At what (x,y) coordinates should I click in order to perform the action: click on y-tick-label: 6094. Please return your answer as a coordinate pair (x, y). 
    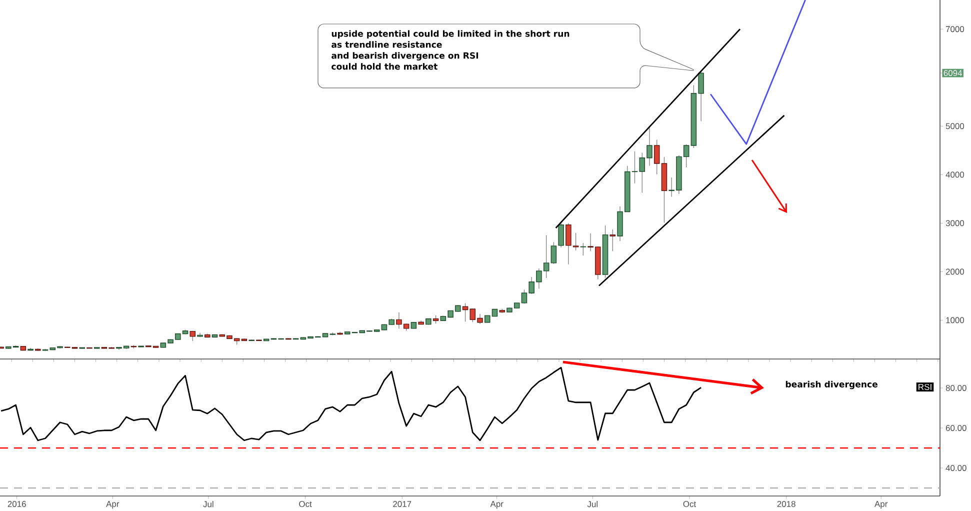
    Looking at the image, I should click on (953, 73).